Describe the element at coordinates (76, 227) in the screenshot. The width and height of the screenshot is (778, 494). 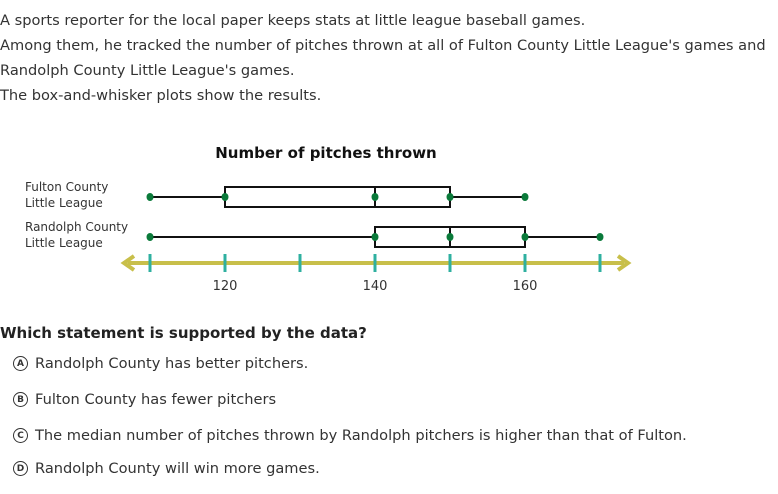
I see `series-label: Randolph County` at that location.